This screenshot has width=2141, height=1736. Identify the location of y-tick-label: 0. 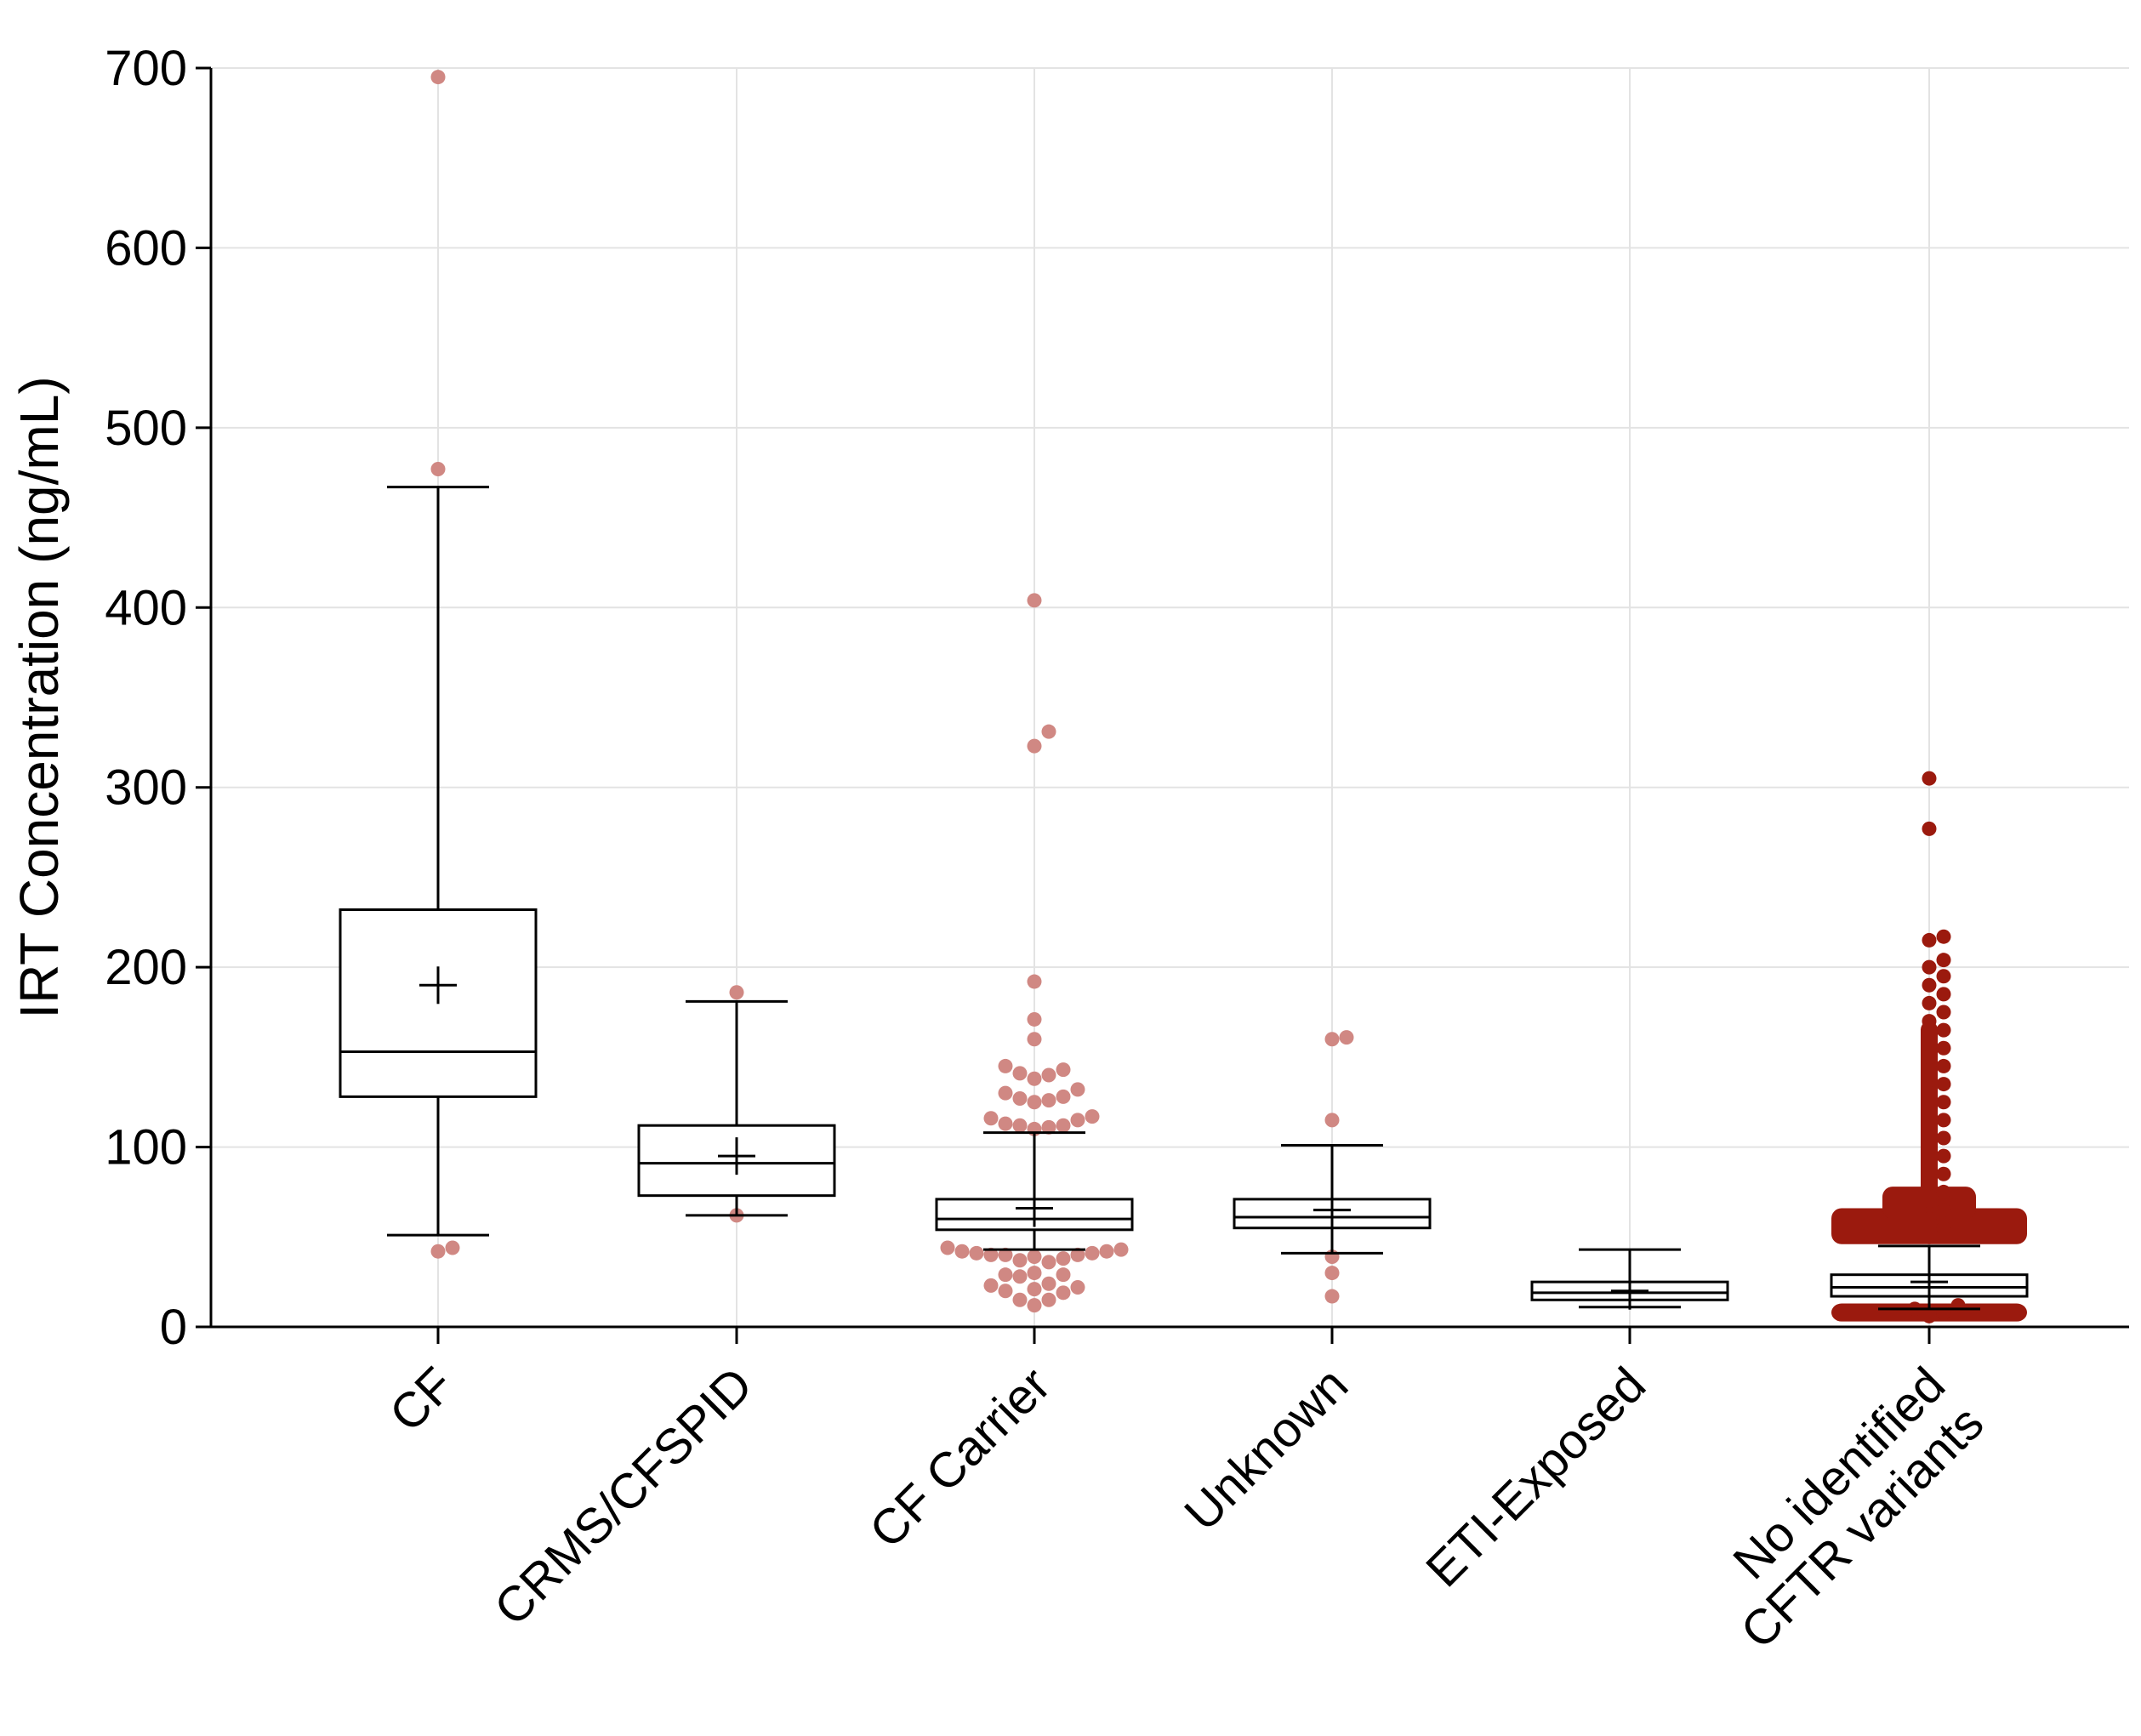
(173, 1327).